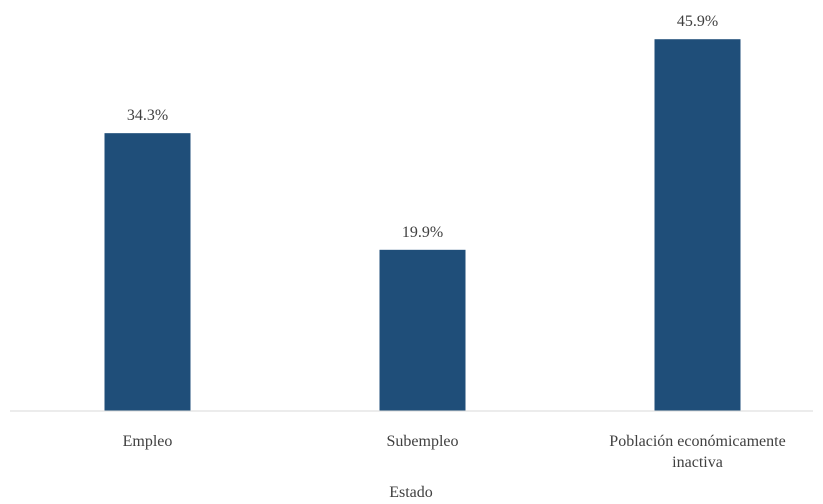 The width and height of the screenshot is (823, 504). What do you see at coordinates (697, 21) in the screenshot?
I see `data-label-2: 45.9%` at bounding box center [697, 21].